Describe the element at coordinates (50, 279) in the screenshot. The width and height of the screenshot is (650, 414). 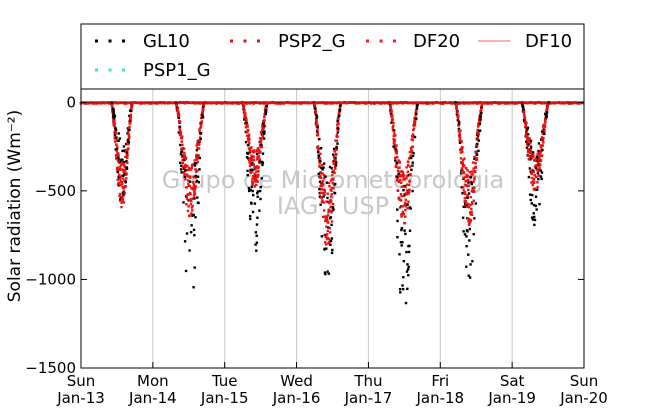
I see `y-tick-label: −1000` at that location.